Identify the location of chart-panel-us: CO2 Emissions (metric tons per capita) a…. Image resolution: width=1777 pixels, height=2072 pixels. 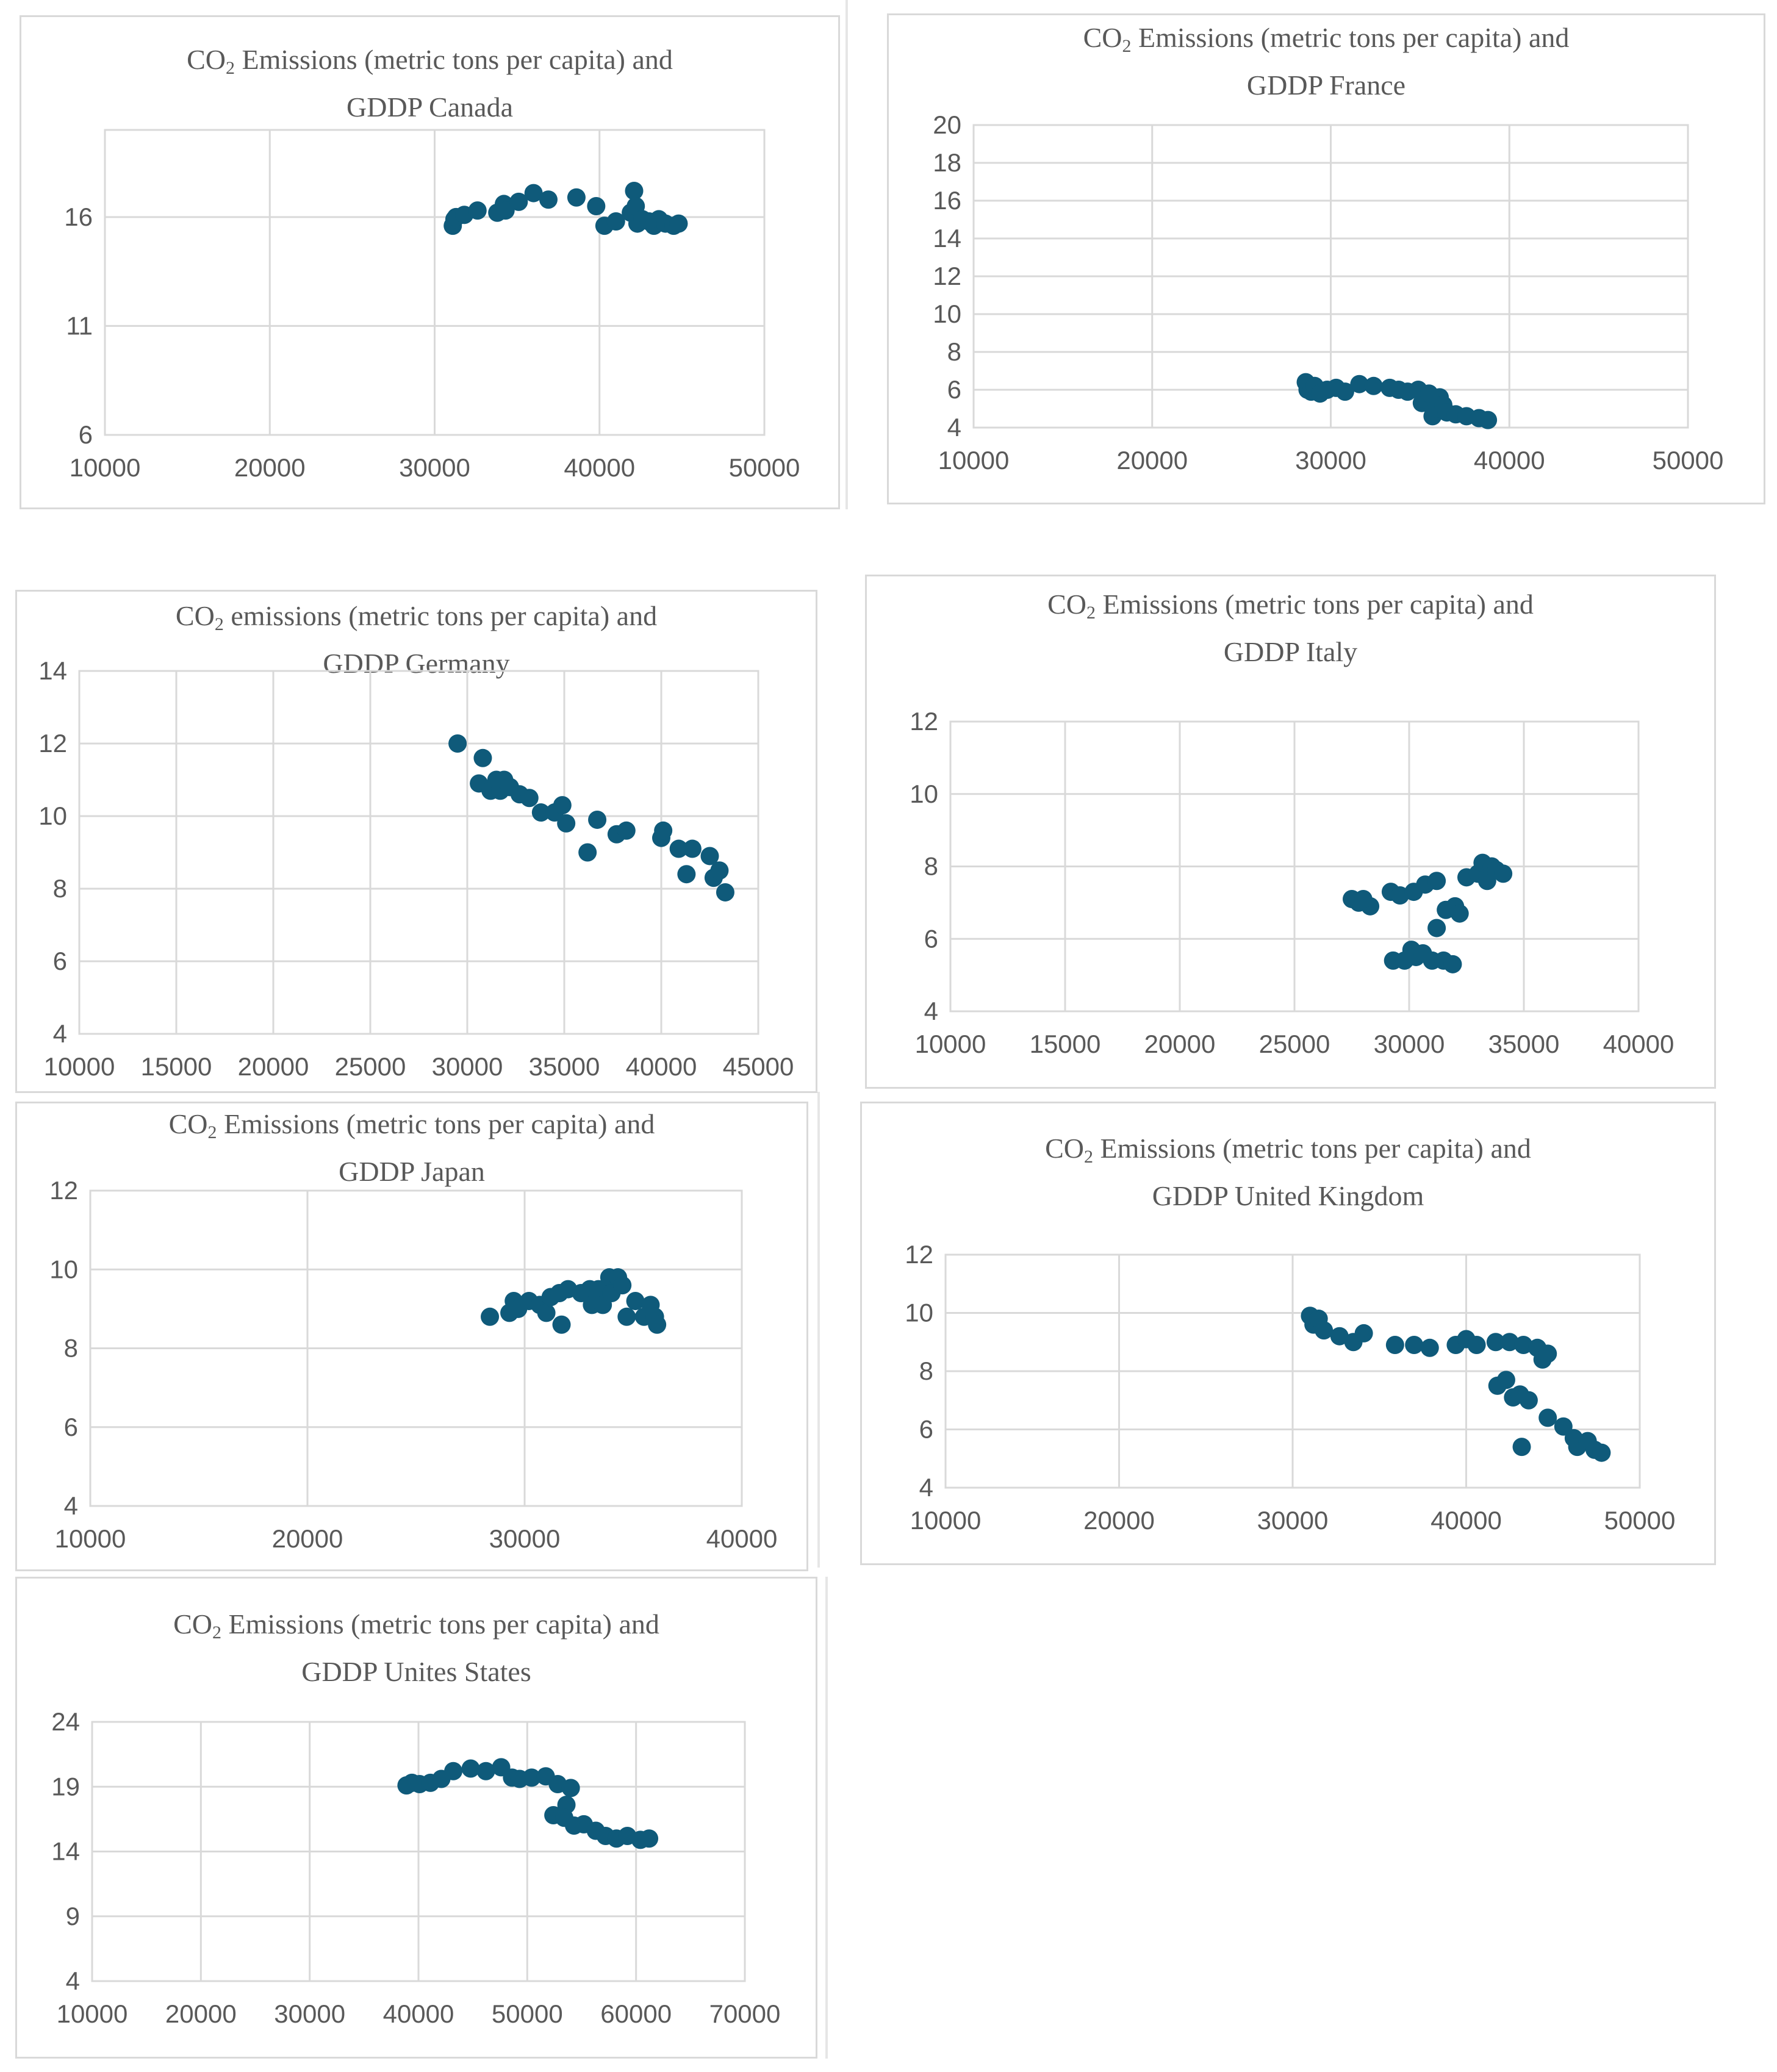
(416, 1818).